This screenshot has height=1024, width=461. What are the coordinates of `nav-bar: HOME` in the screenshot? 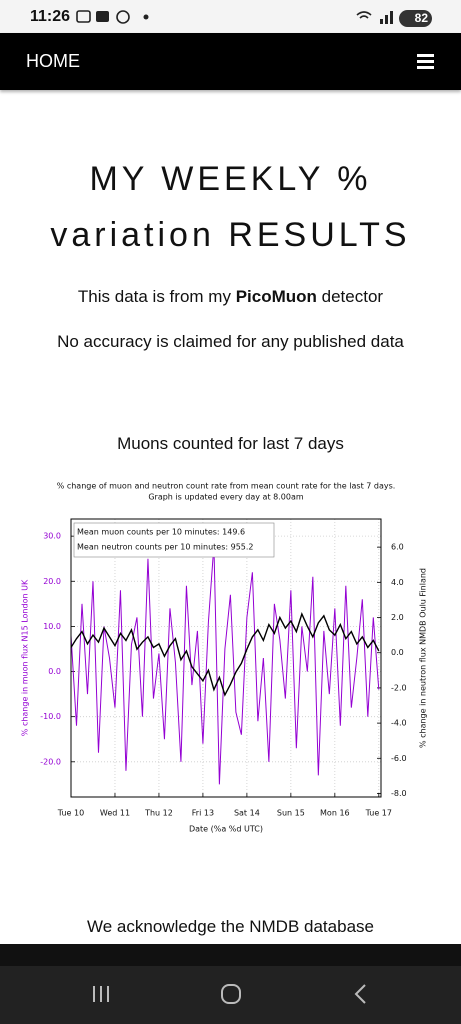 It's located at (230, 61).